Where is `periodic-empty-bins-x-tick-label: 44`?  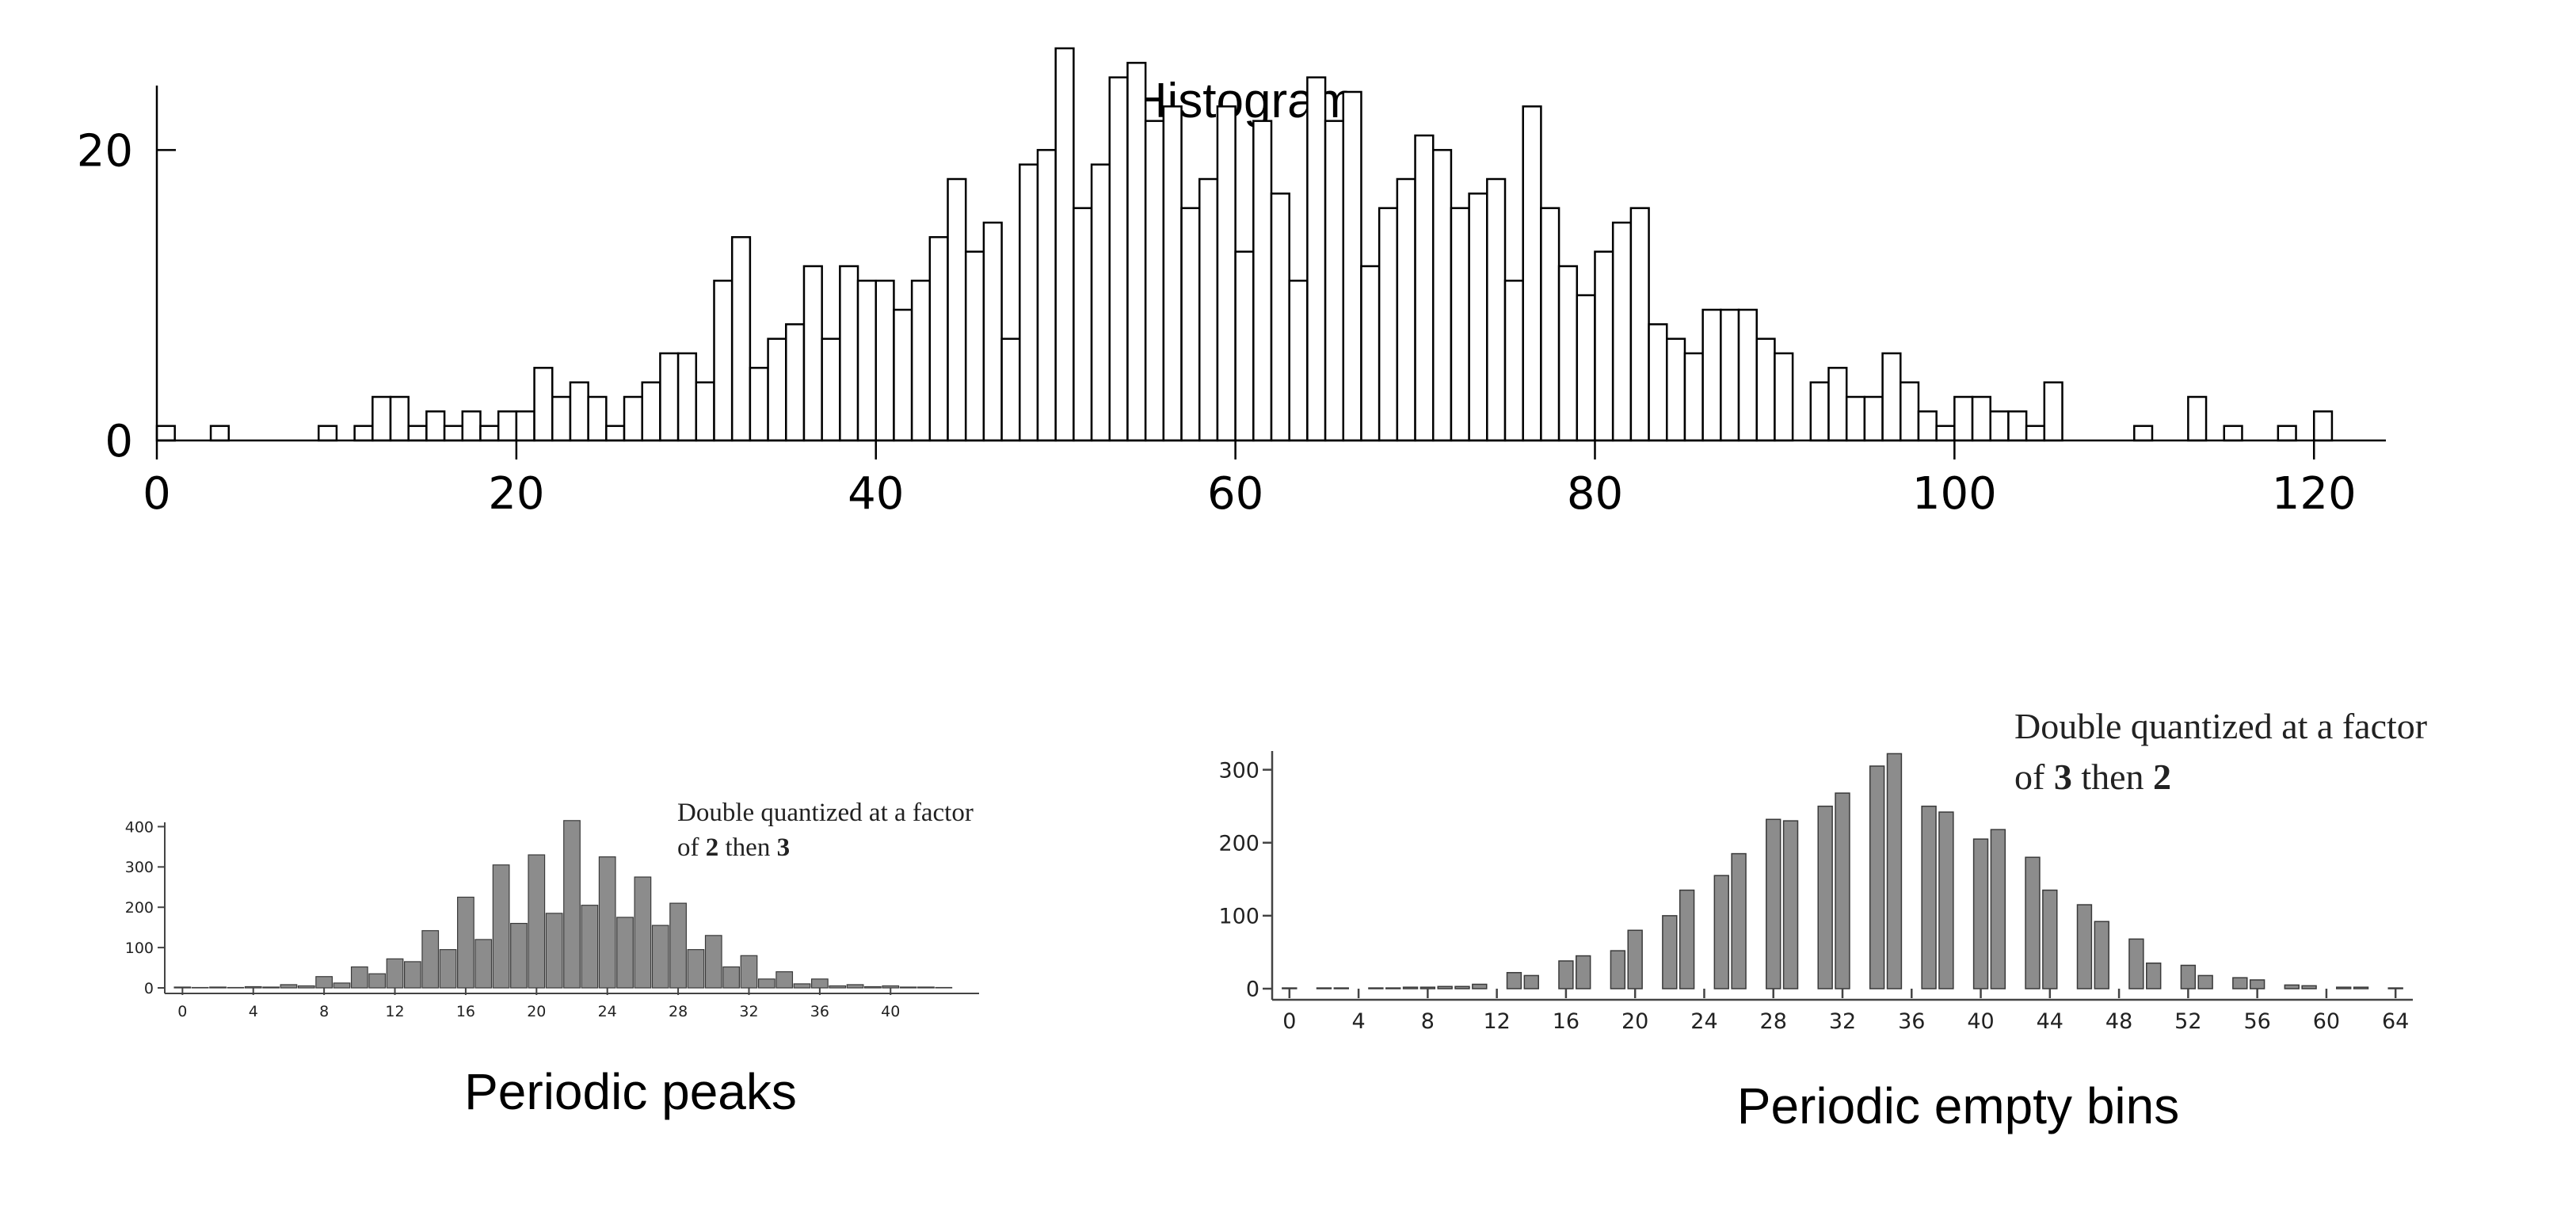
periodic-empty-bins-x-tick-label: 44 is located at coordinates (2050, 1022).